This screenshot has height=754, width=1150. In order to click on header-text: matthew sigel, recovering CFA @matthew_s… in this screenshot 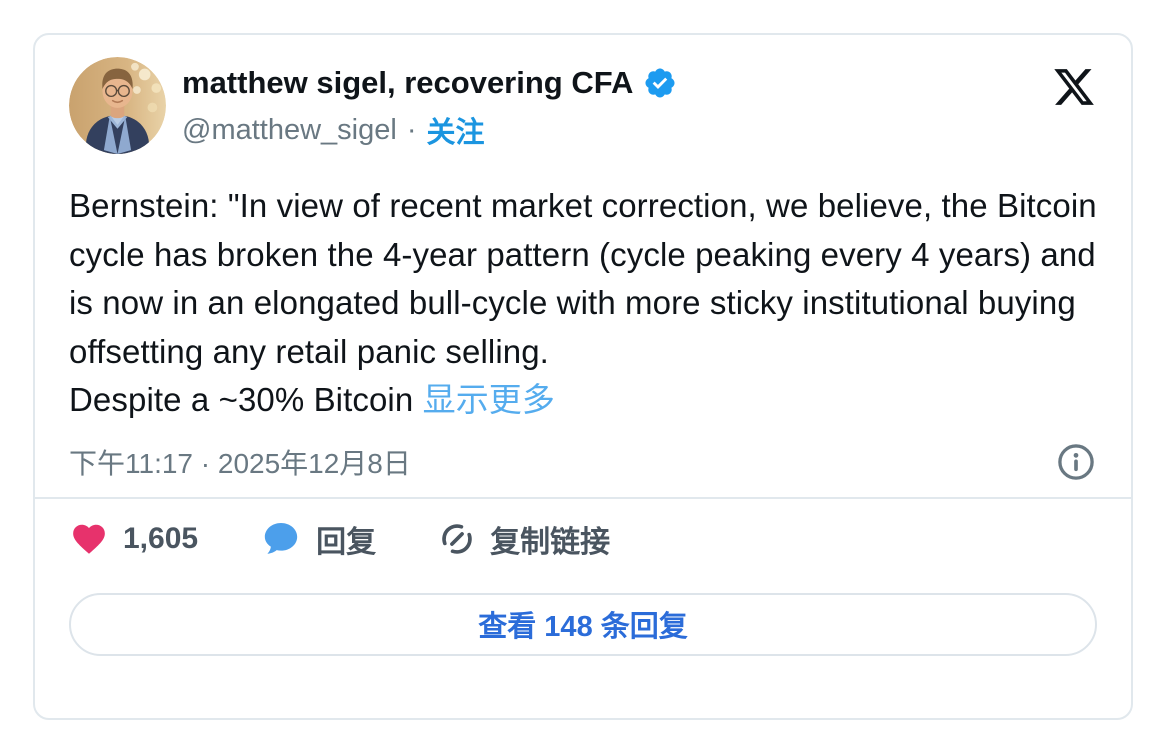, I will do `click(429, 104)`.